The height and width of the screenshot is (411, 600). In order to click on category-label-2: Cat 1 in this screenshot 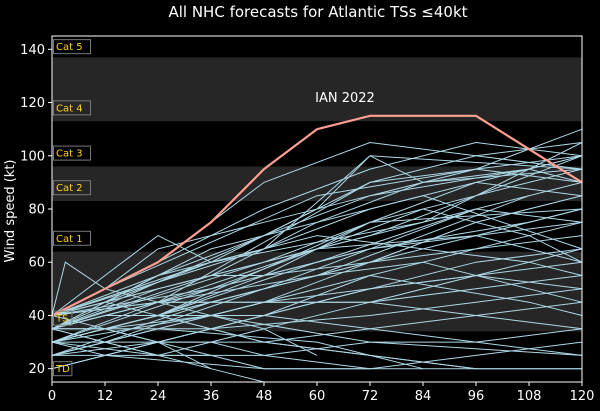, I will do `click(69, 239)`.